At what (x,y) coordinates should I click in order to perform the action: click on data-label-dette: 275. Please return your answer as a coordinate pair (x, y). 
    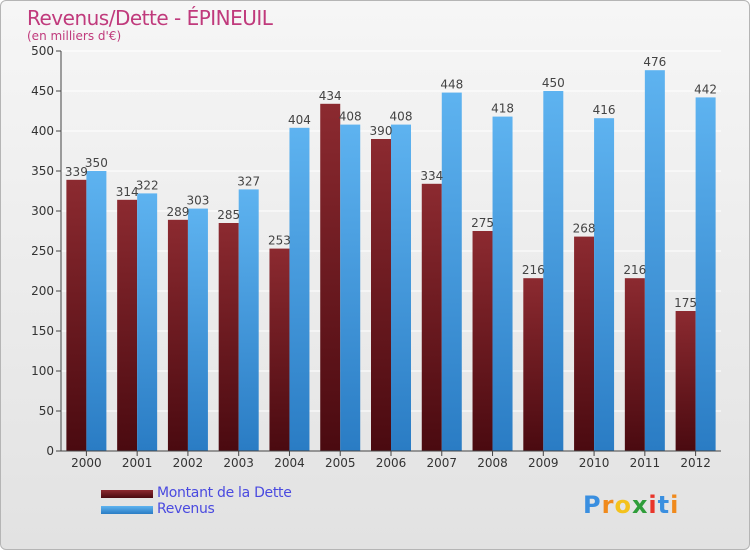
    Looking at the image, I should click on (482, 223).